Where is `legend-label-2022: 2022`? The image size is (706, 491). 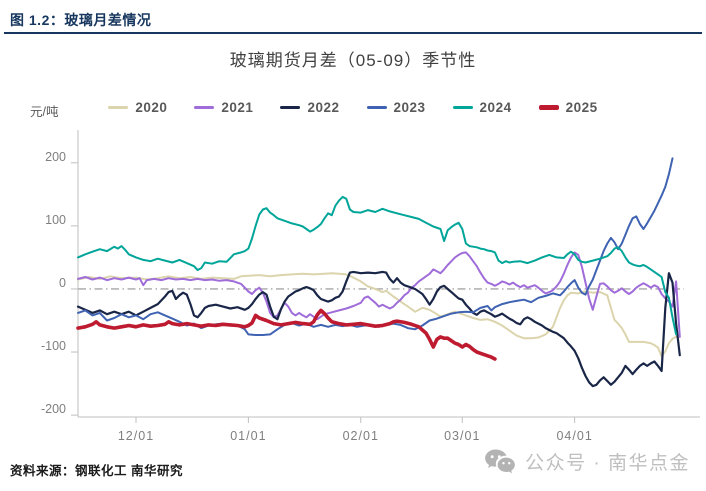 legend-label-2022: 2022 is located at coordinates (323, 107).